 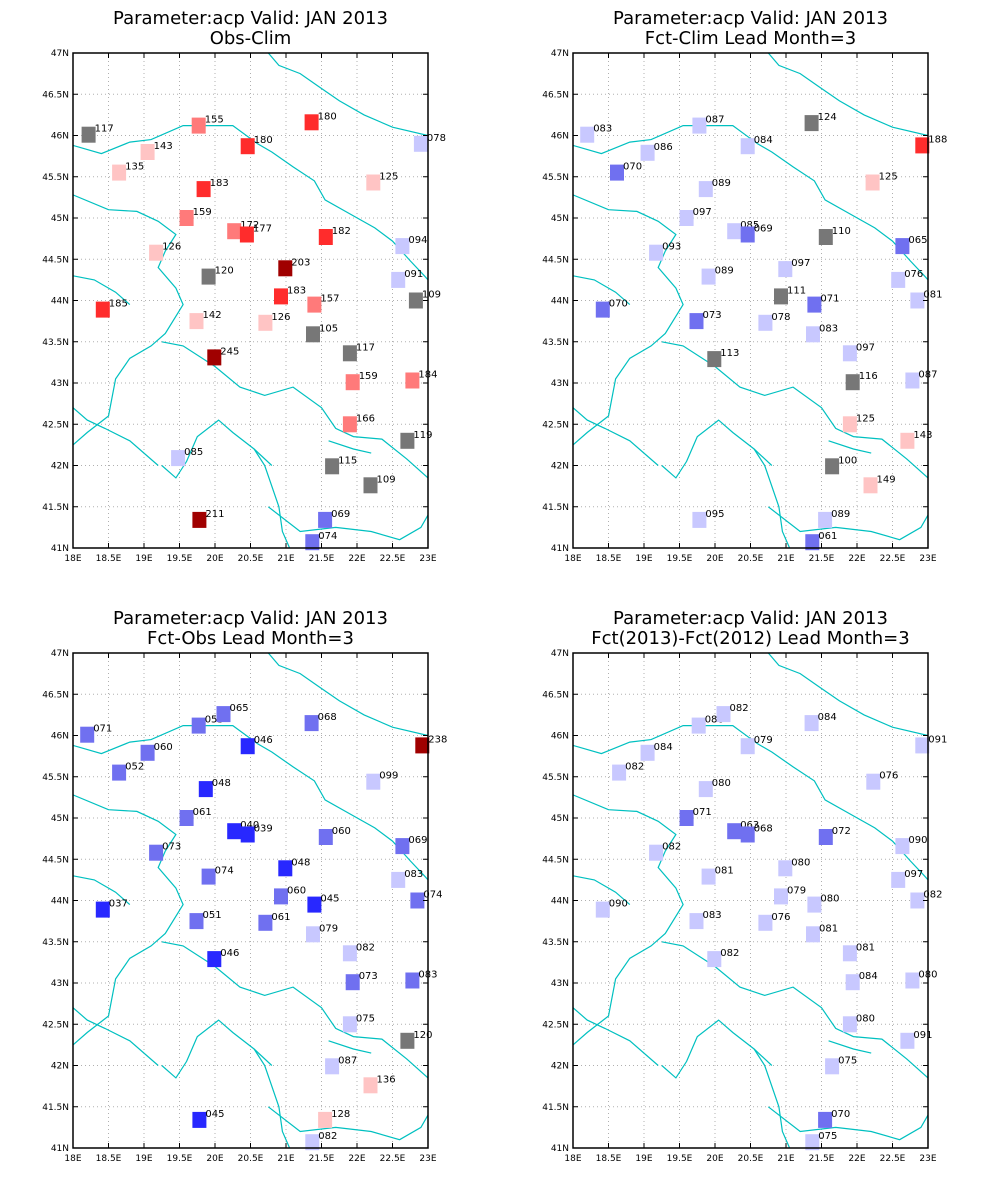 What do you see at coordinates (250, 638) in the screenshot?
I see `panel-subtitle: Fct-Obs Lead Month=3` at bounding box center [250, 638].